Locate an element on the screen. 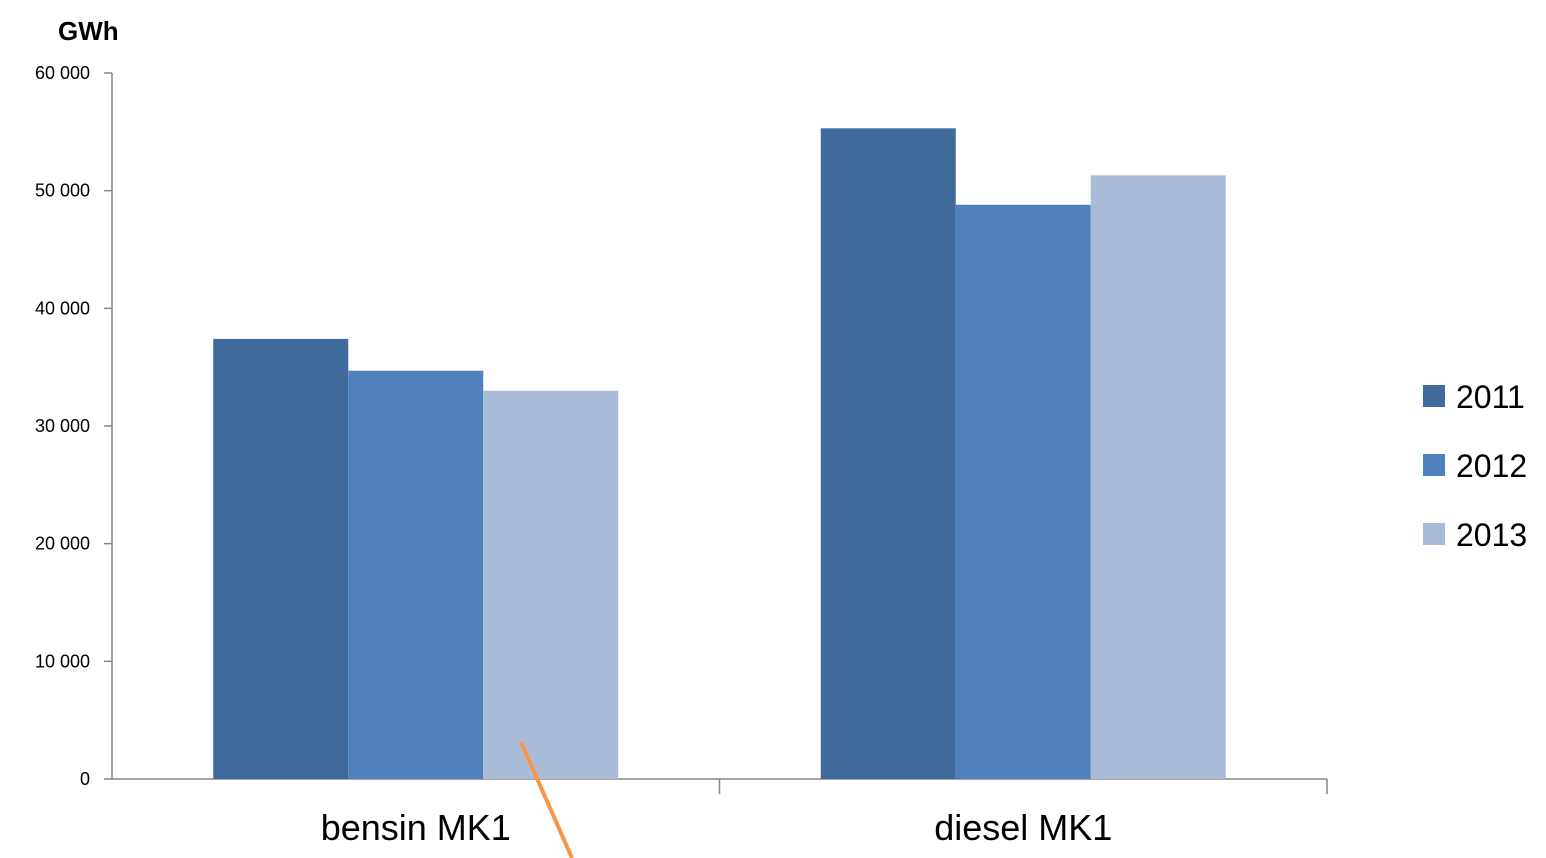 This screenshot has height=858, width=1546. legend-label: 2012 is located at coordinates (1491, 466).